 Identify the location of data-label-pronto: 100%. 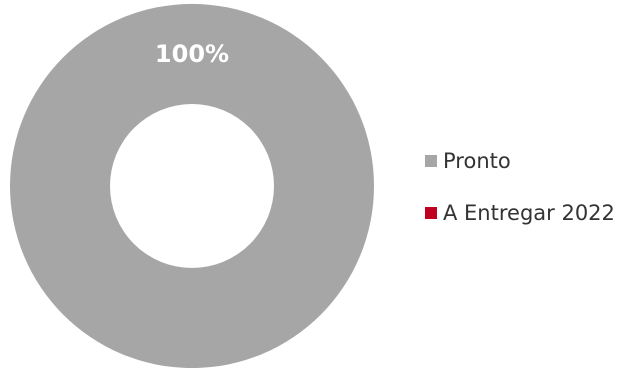
(192, 54).